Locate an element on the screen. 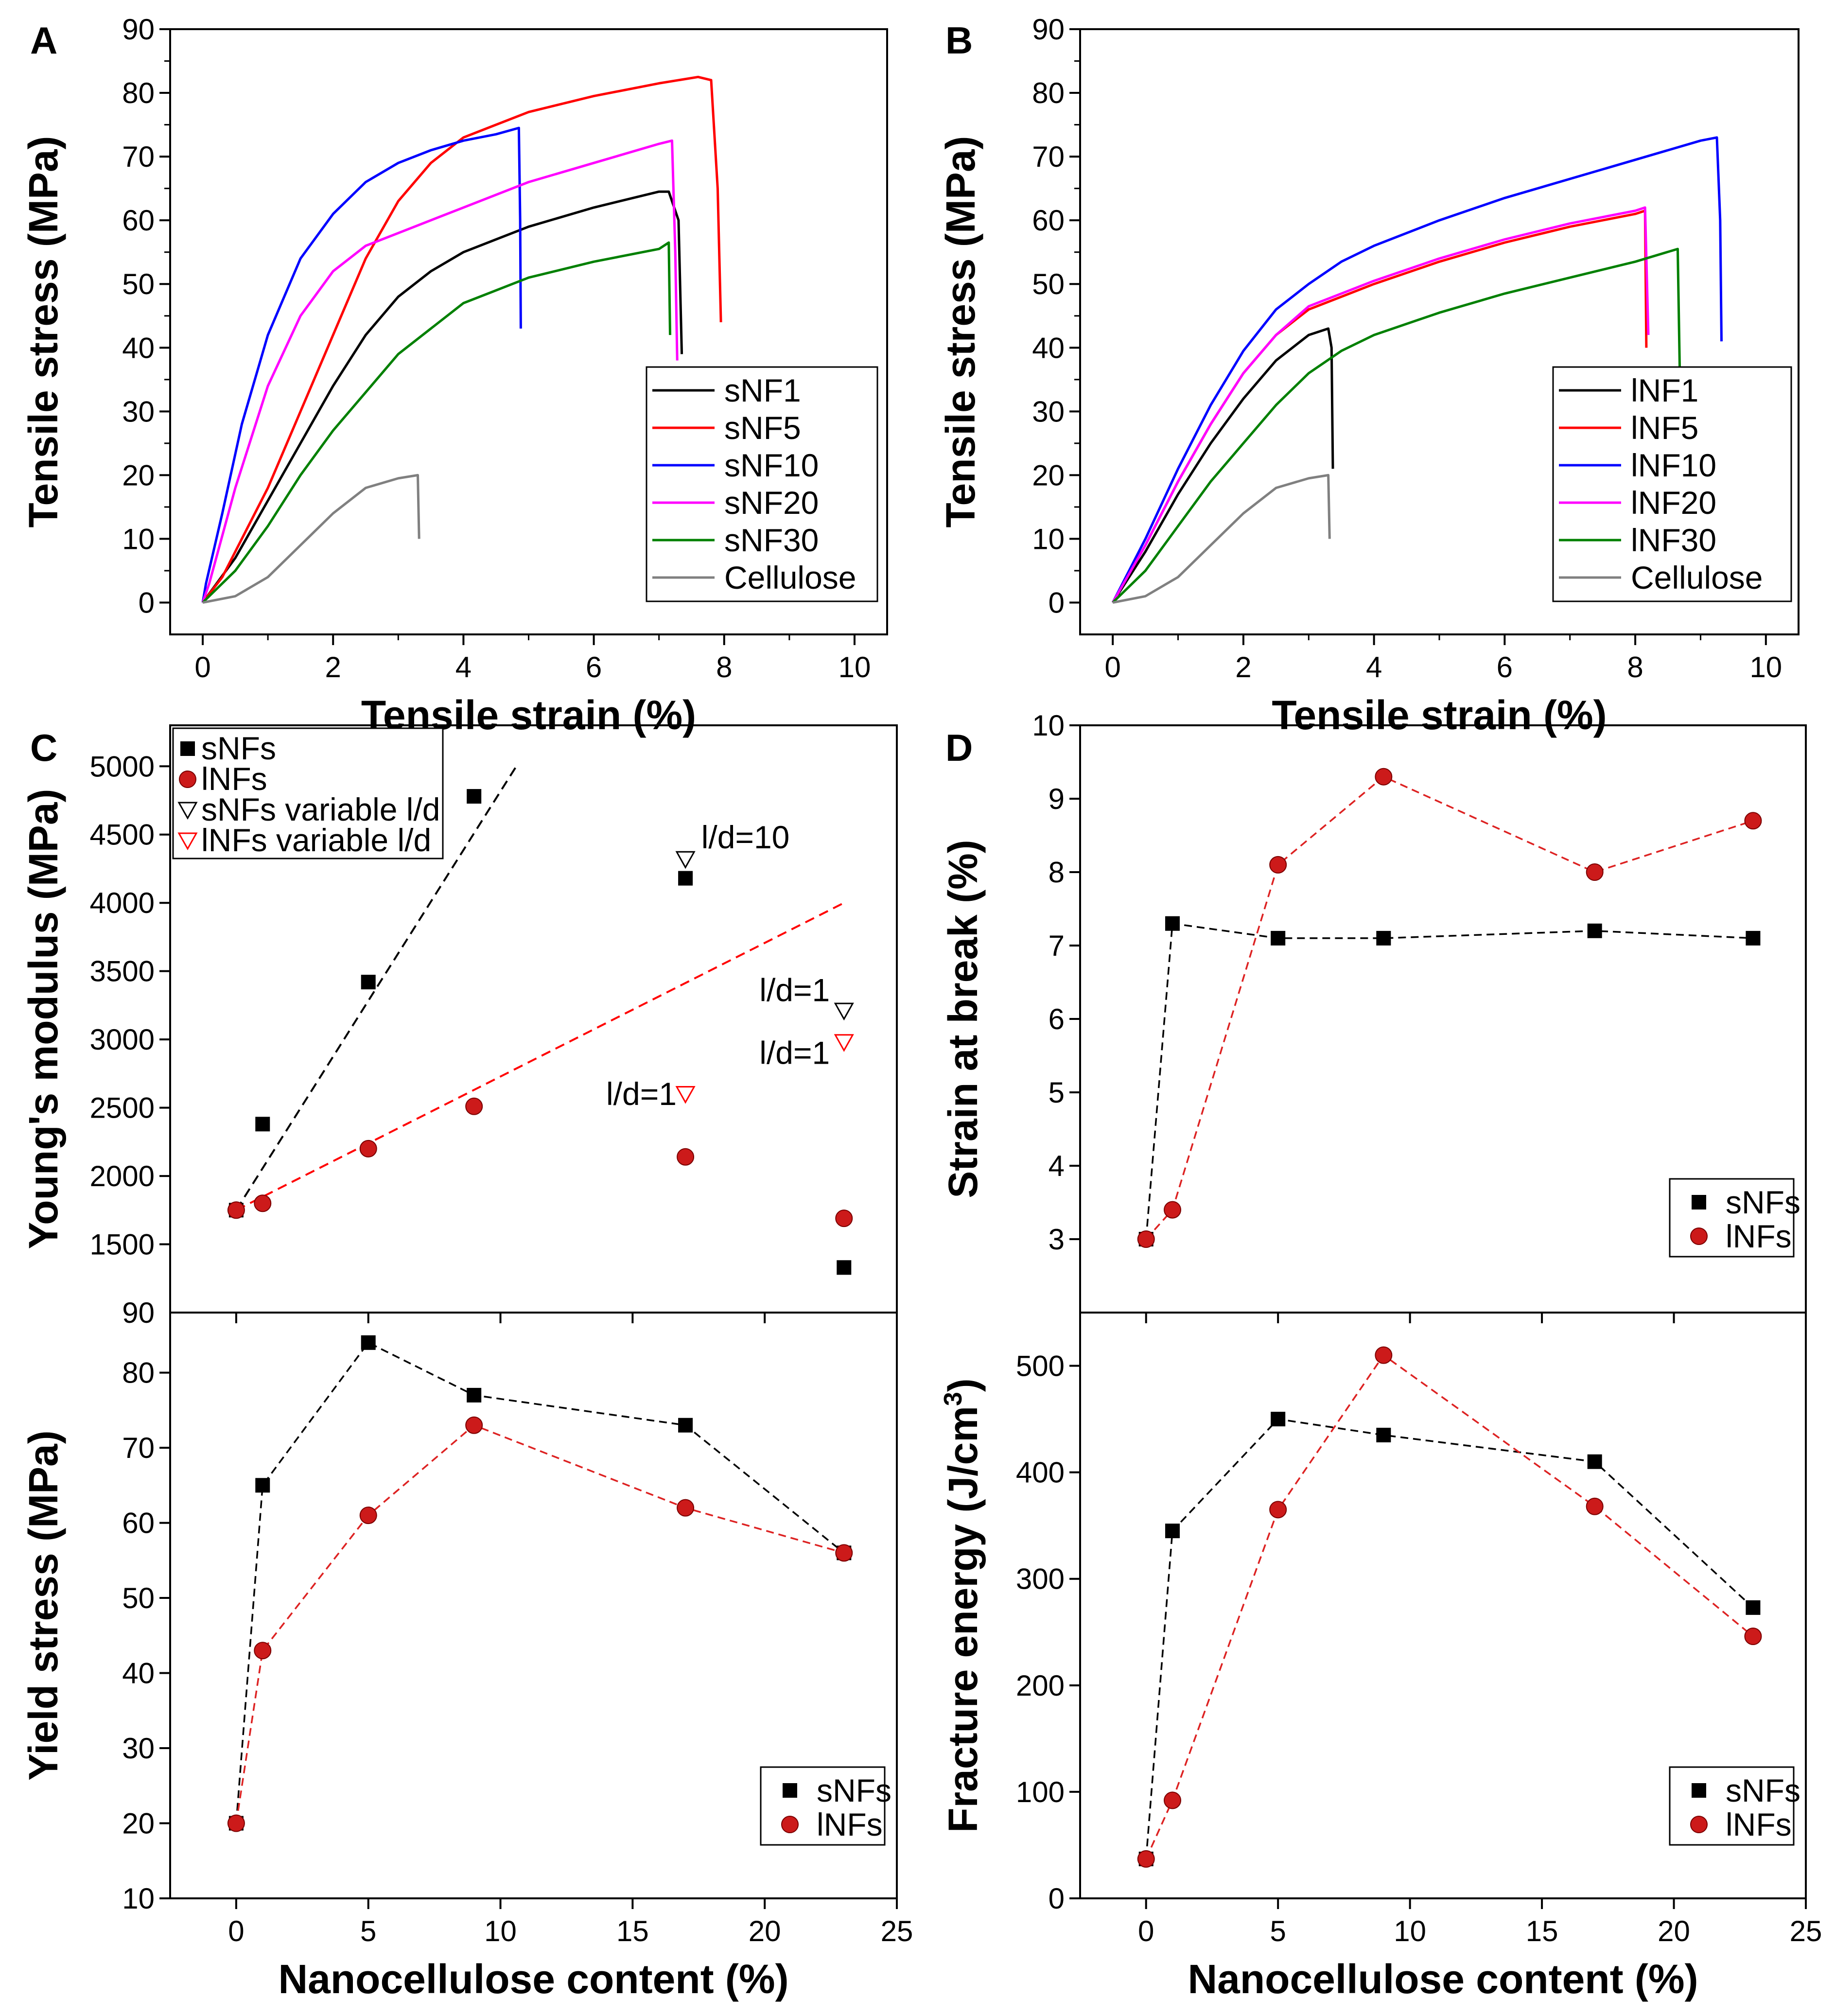 This screenshot has width=1835, height=2016. panel-a-y-tick-label: 30 is located at coordinates (138, 411).